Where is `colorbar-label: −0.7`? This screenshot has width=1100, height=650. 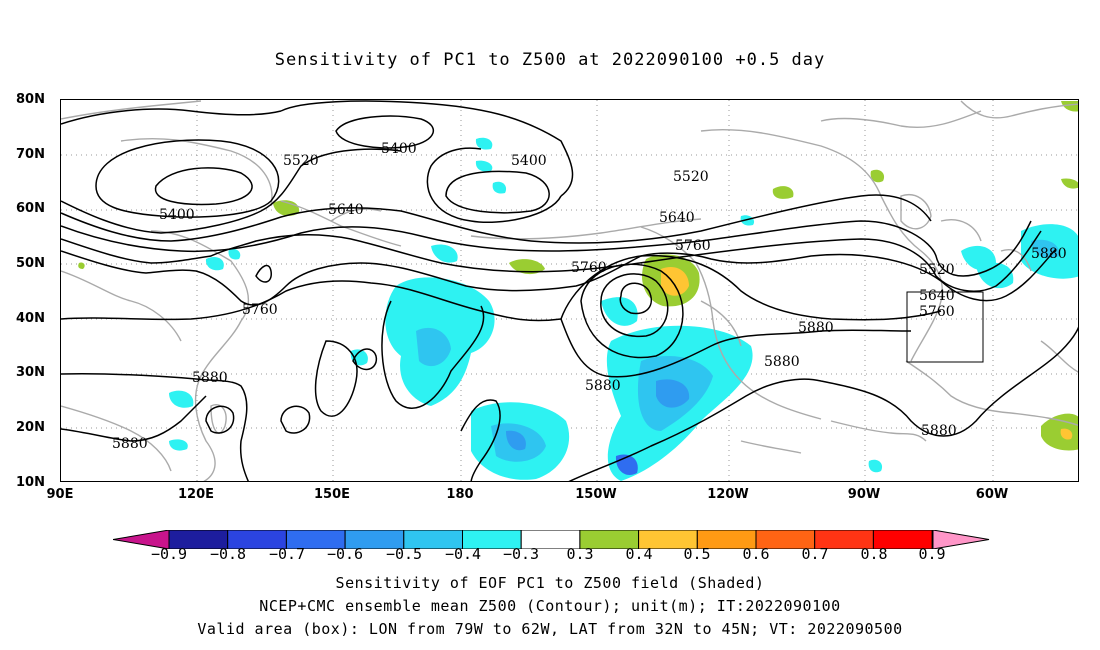
colorbar-label: −0.7 is located at coordinates (287, 554).